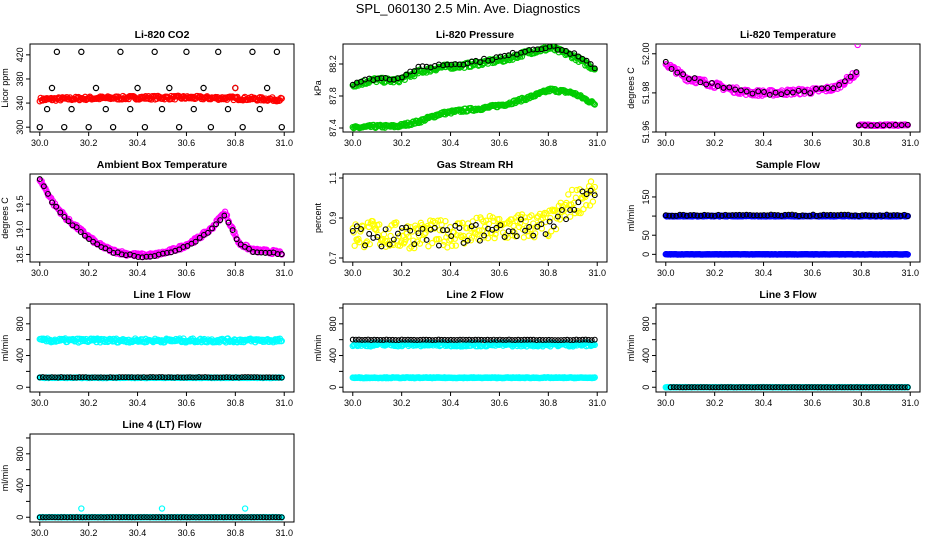 This screenshot has height=540, width=936. Describe the element at coordinates (786, 86) in the screenshot. I see `plot-area` at that location.